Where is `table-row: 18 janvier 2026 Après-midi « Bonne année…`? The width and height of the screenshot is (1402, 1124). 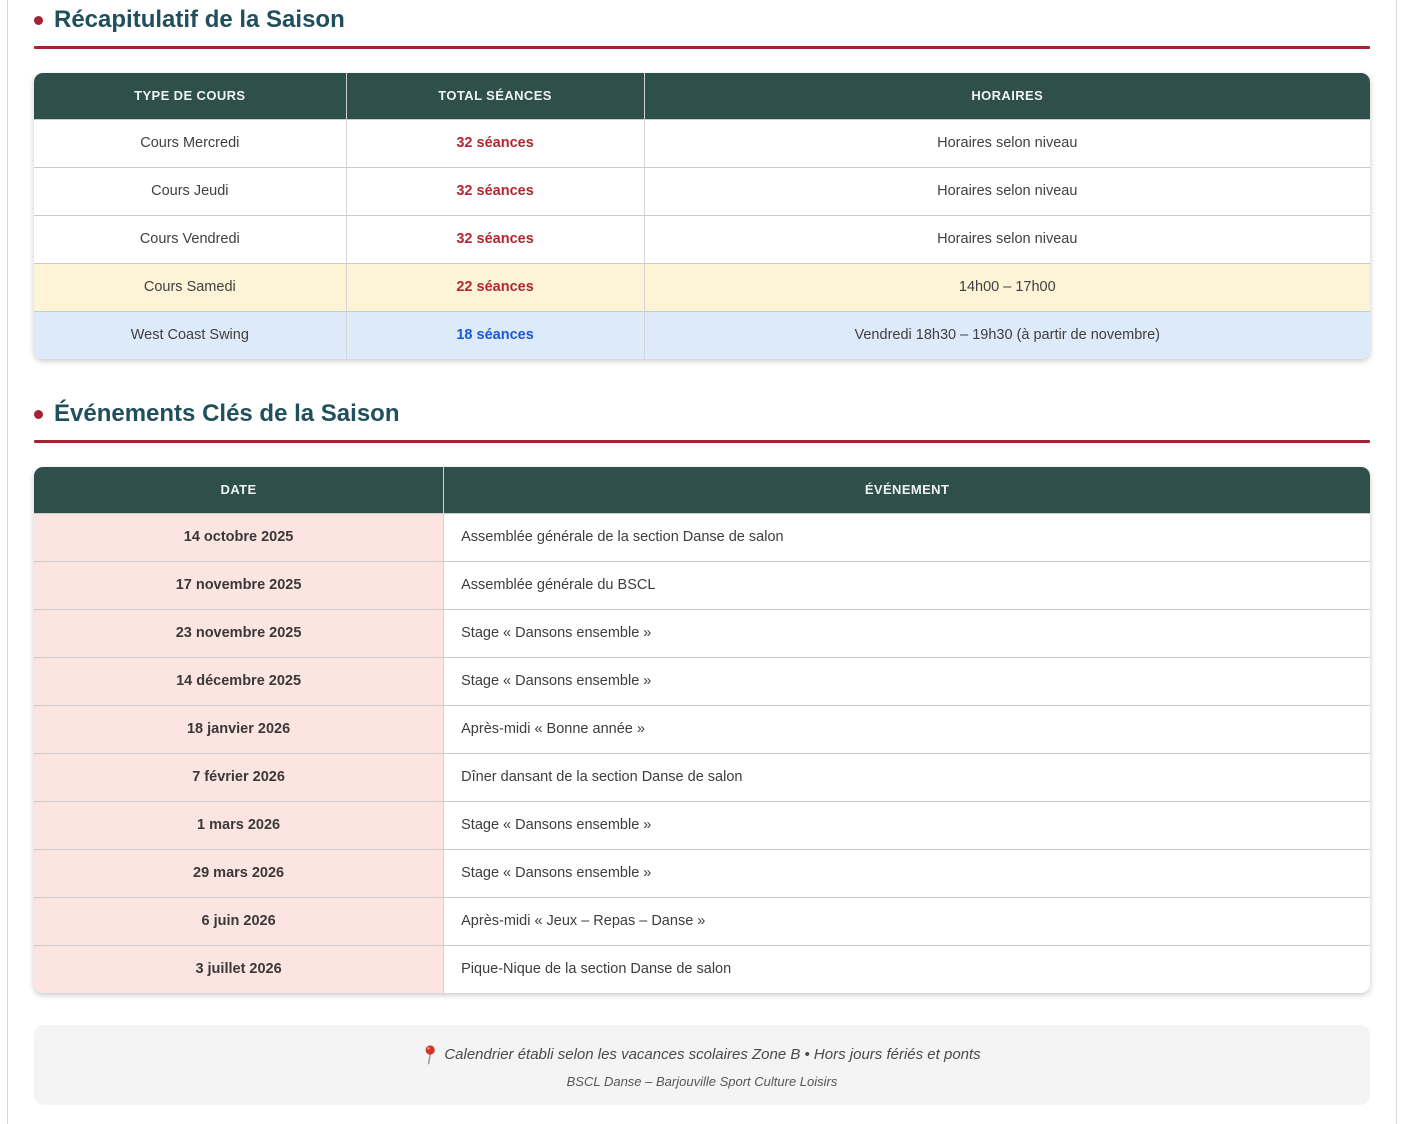
table-row: 18 janvier 2026 Après-midi « Bonne année… is located at coordinates (702, 728).